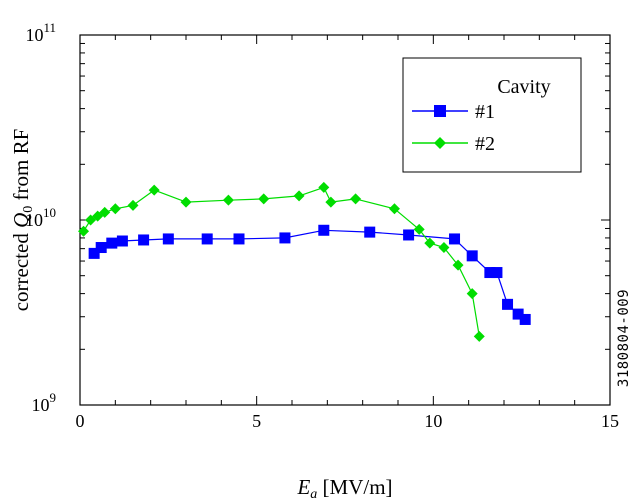 The image size is (631, 500). What do you see at coordinates (623, 338) in the screenshot?
I see `figure-id-label: 3180804-009` at bounding box center [623, 338].